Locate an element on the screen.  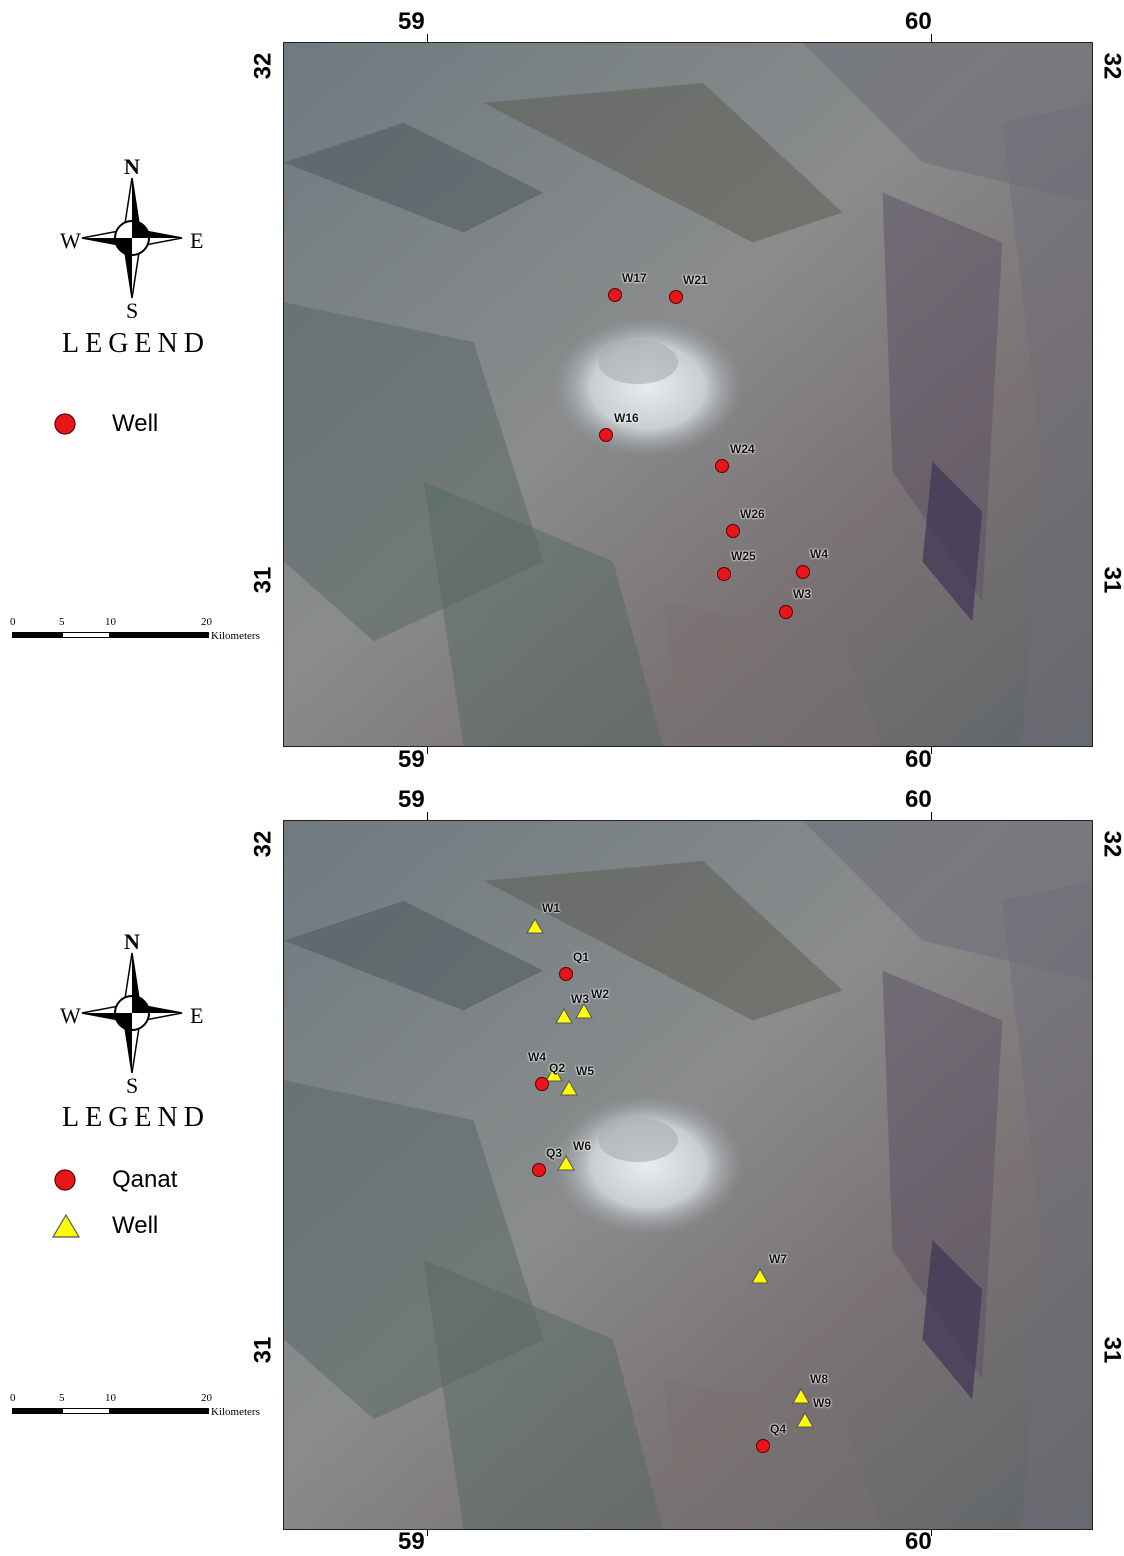
marker-label: W1 is located at coordinates (551, 908).